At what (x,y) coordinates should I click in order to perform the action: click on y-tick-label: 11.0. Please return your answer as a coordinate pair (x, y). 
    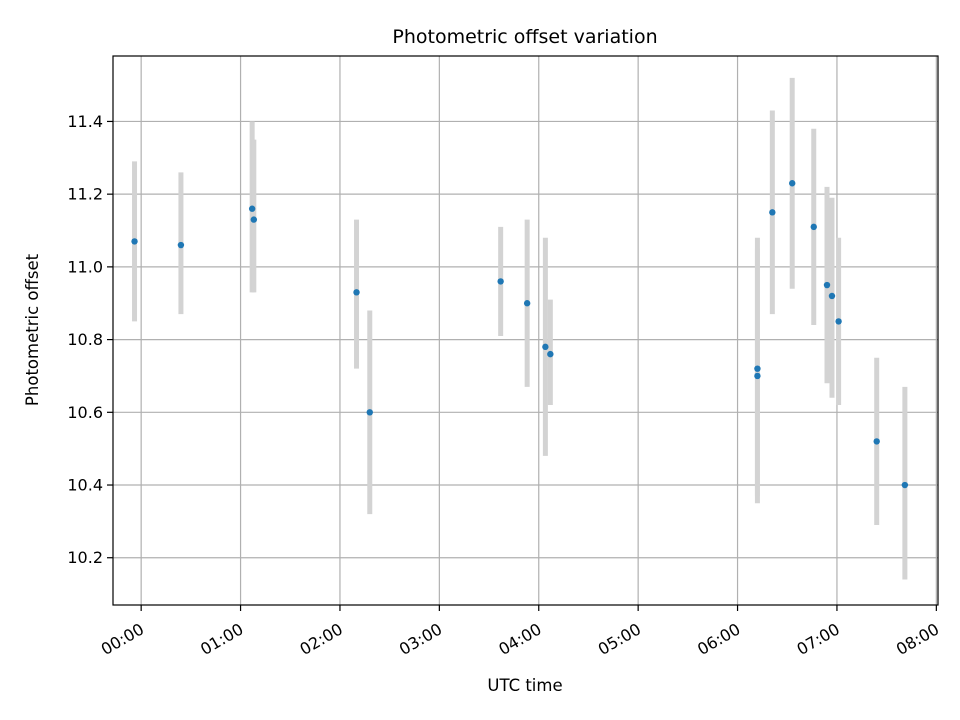
    Looking at the image, I should click on (85, 266).